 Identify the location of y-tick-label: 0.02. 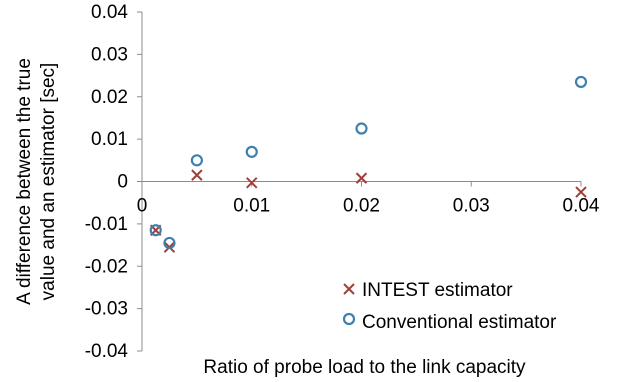
(109, 97).